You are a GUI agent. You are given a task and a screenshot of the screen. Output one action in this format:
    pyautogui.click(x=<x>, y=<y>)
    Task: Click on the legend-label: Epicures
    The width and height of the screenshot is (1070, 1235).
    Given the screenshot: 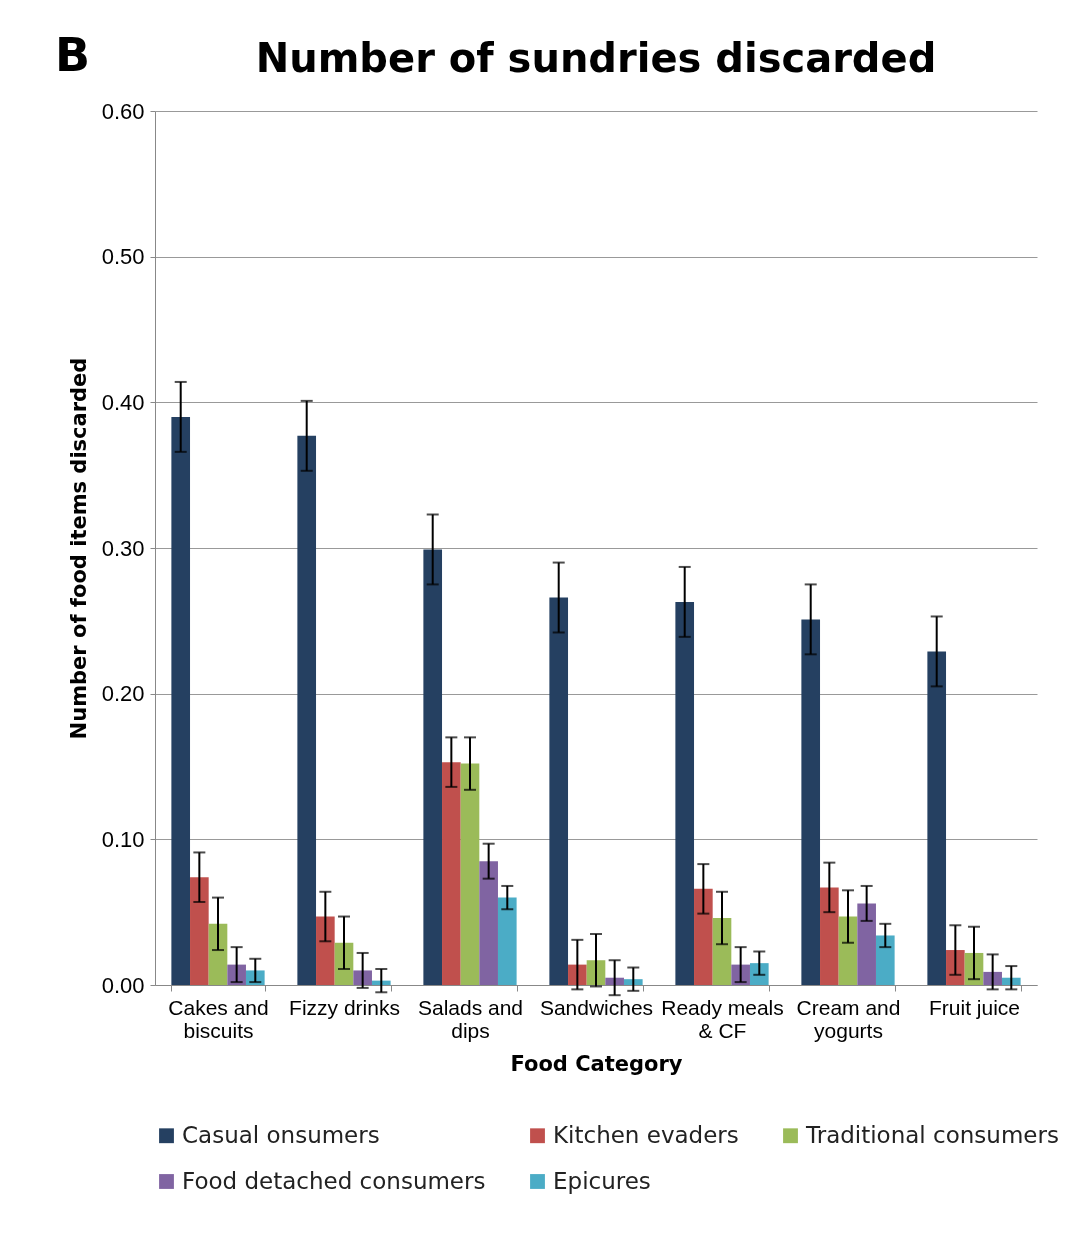 What is the action you would take?
    pyautogui.click(x=602, y=1180)
    